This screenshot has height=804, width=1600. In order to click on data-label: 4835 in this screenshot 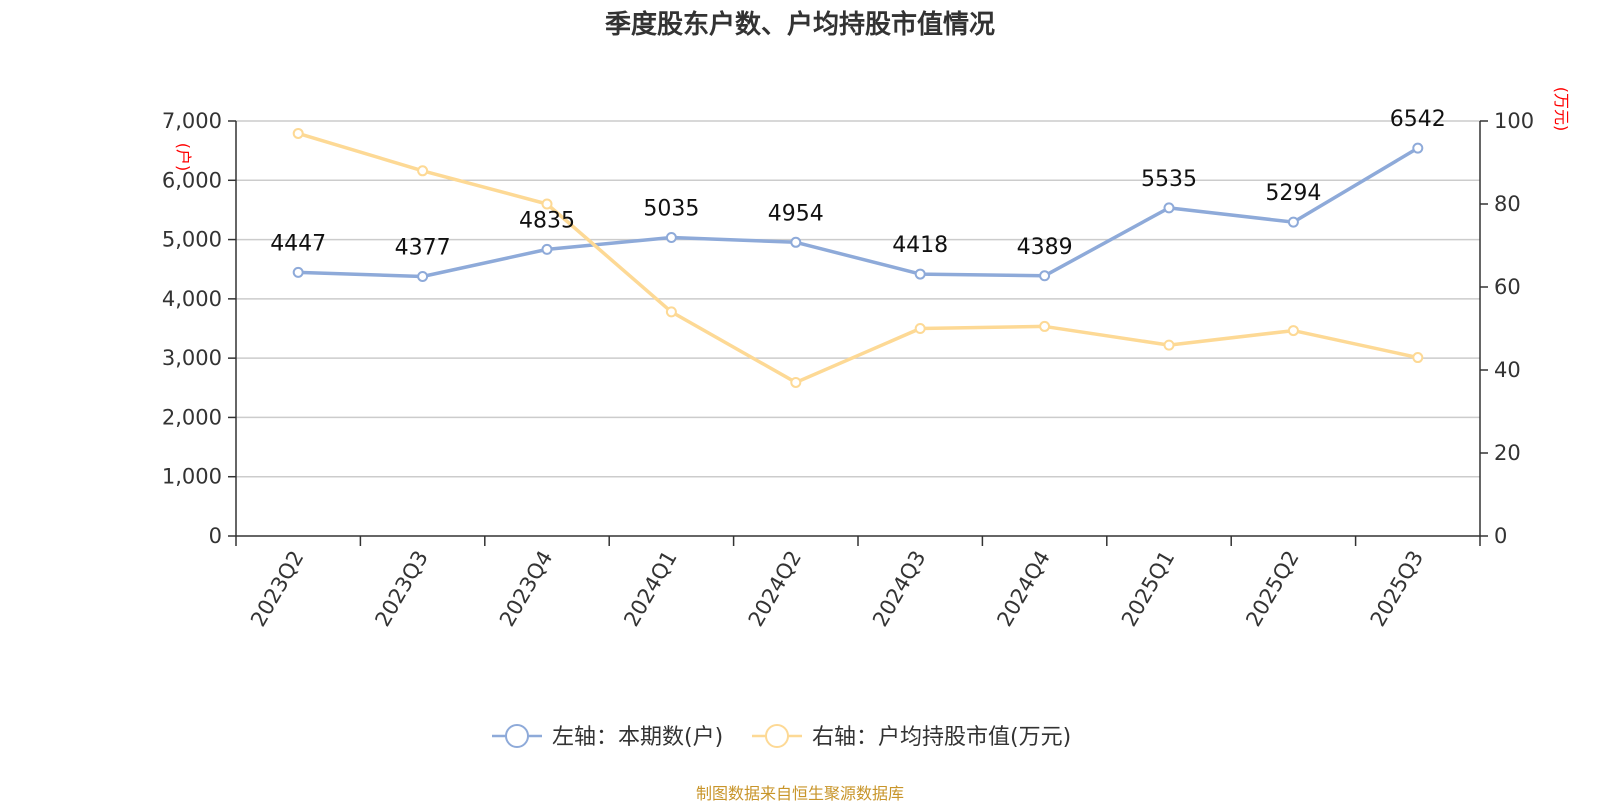, I will do `click(547, 220)`.